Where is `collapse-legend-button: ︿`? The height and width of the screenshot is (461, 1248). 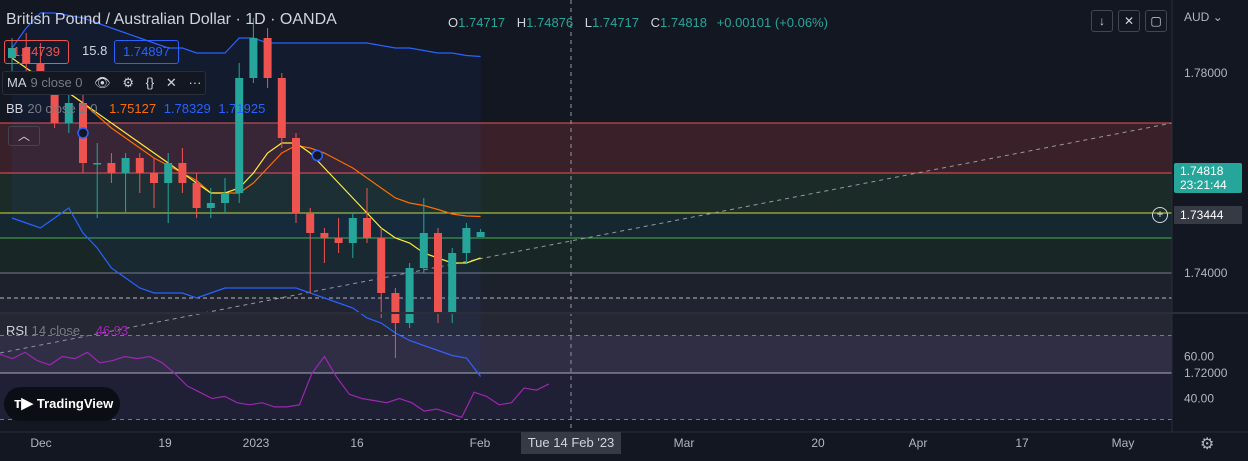 collapse-legend-button: ︿ is located at coordinates (24, 136).